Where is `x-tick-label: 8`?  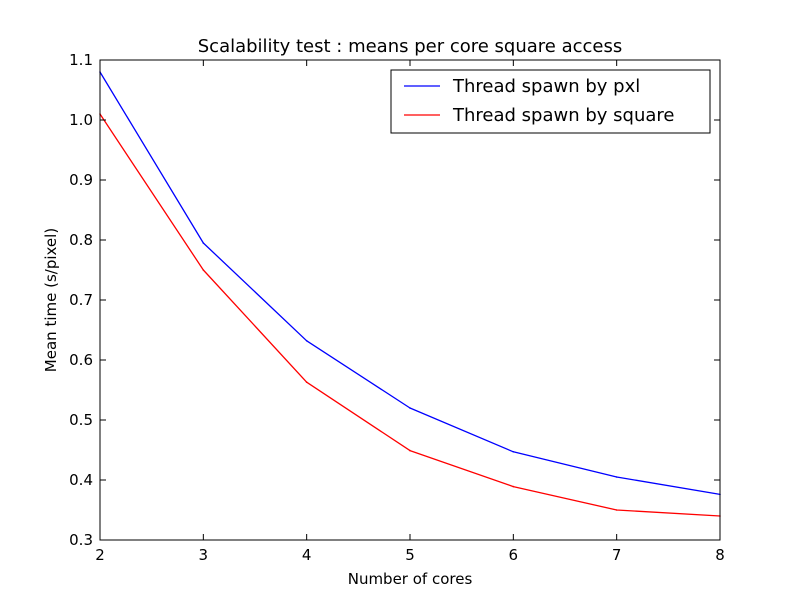 x-tick-label: 8 is located at coordinates (720, 555).